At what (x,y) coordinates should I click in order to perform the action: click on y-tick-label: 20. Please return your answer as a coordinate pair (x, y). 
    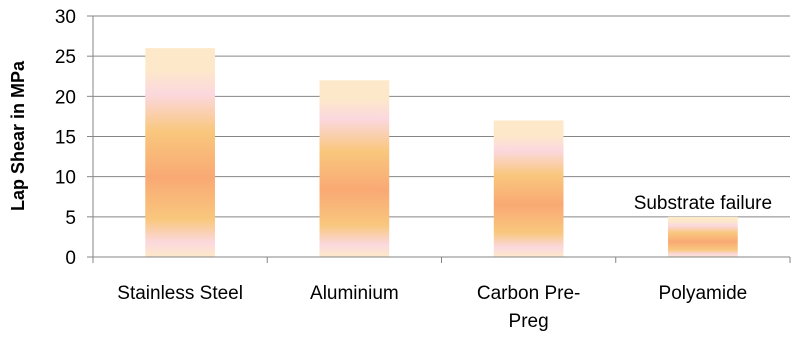
    Looking at the image, I should click on (65, 97).